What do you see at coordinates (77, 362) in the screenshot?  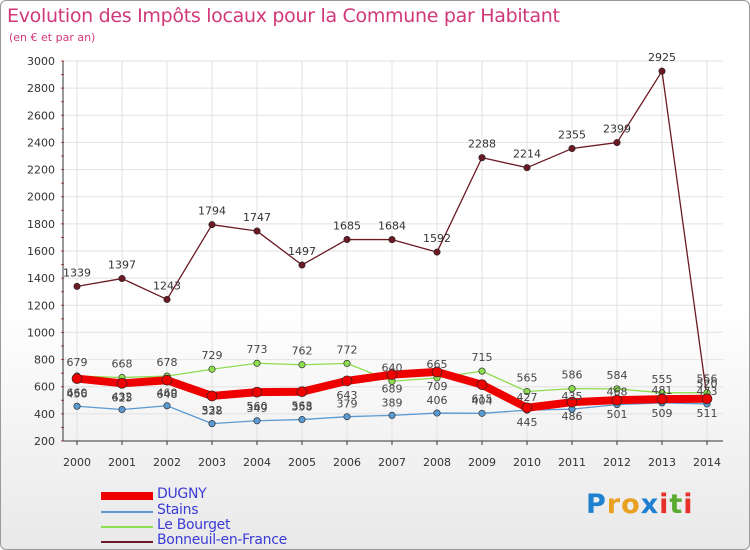 I see `data-label-le-bourget: 679` at bounding box center [77, 362].